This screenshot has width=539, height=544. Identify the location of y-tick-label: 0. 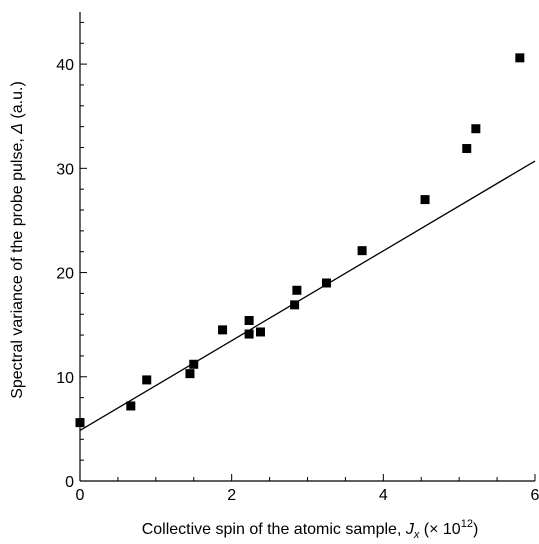
(69, 482).